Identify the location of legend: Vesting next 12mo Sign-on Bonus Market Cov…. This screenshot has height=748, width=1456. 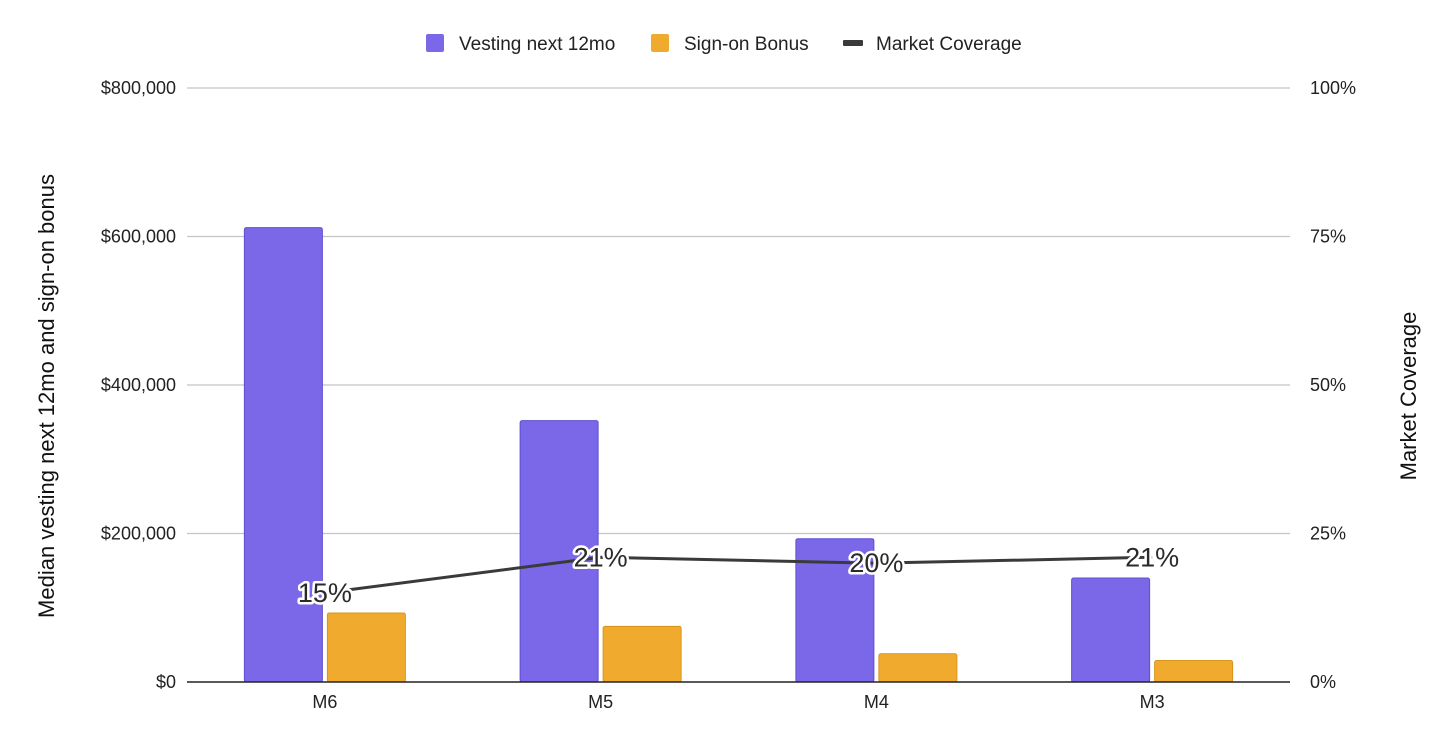
(724, 44).